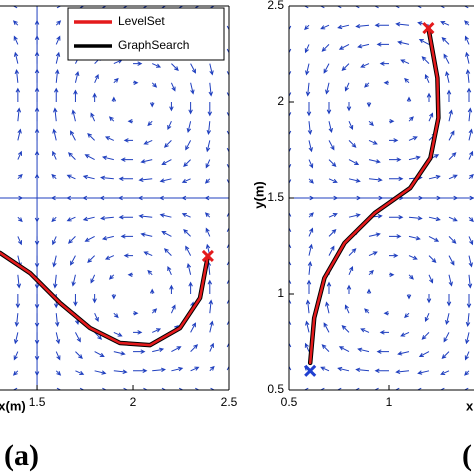 The image size is (474, 474). I want to click on y-tick-label: 2, so click(280, 101).